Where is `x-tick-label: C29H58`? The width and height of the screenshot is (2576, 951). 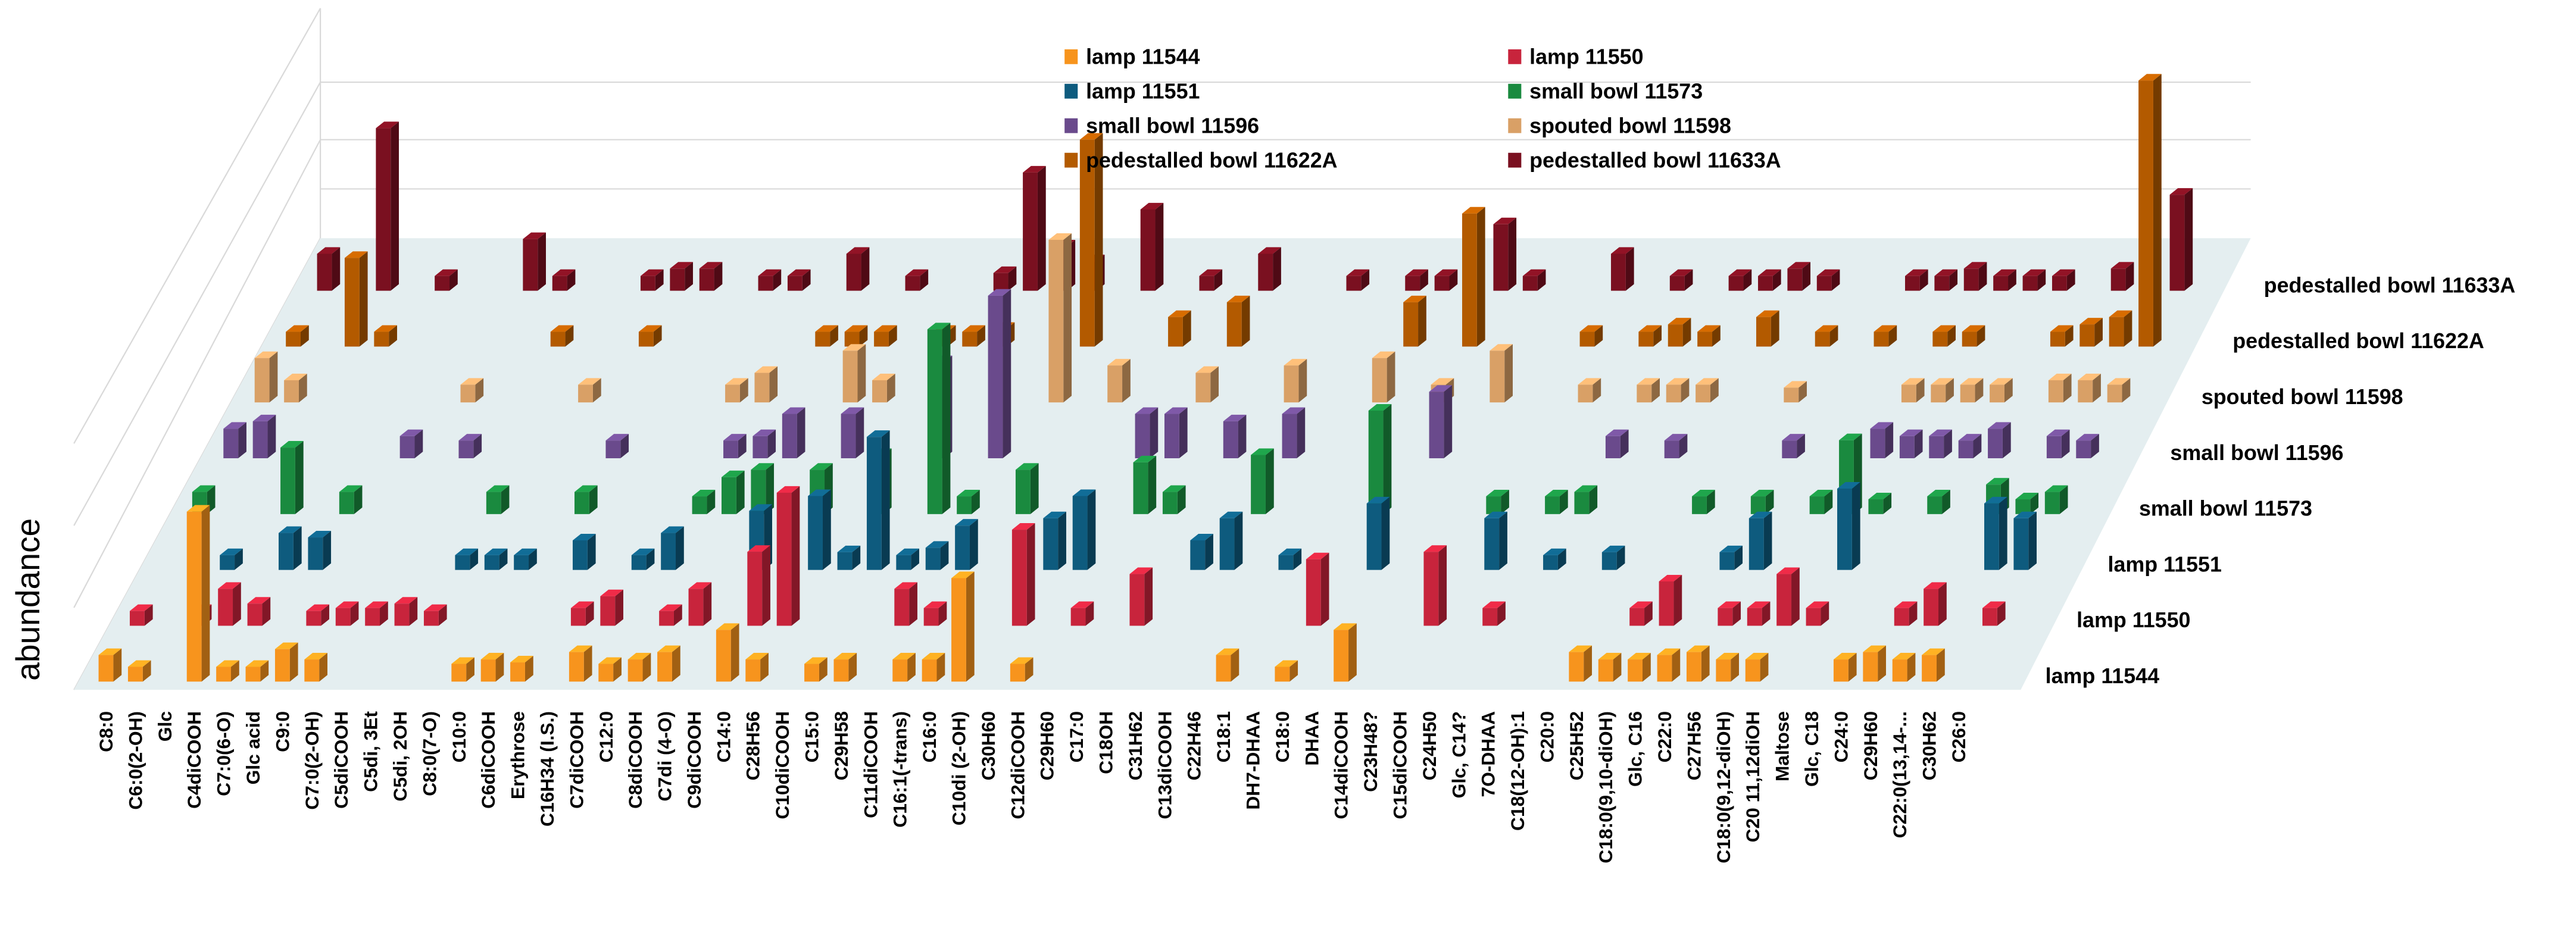 x-tick-label: C29H58 is located at coordinates (841, 745).